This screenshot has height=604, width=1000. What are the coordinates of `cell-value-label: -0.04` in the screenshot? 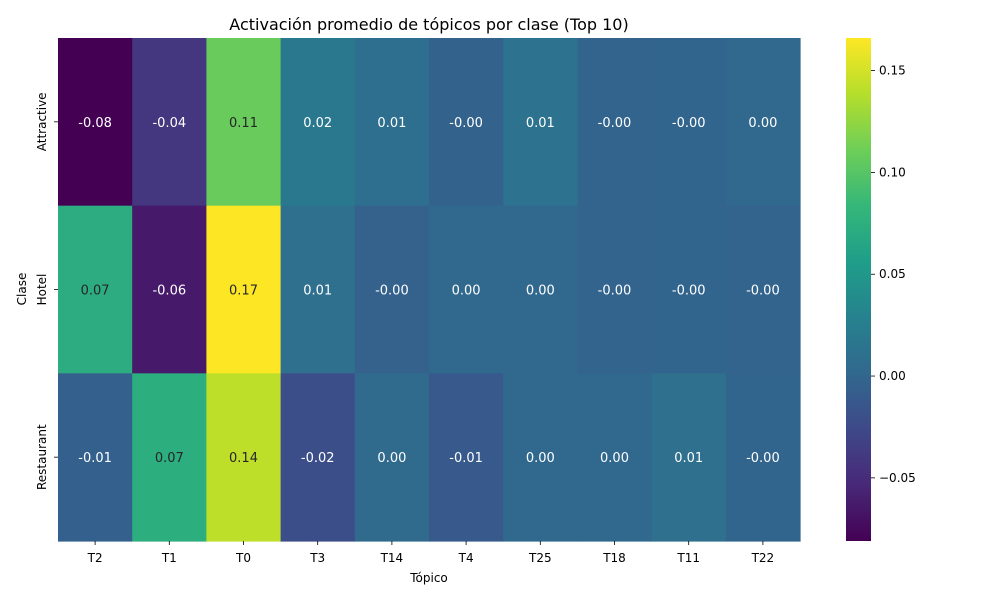 It's located at (169, 123).